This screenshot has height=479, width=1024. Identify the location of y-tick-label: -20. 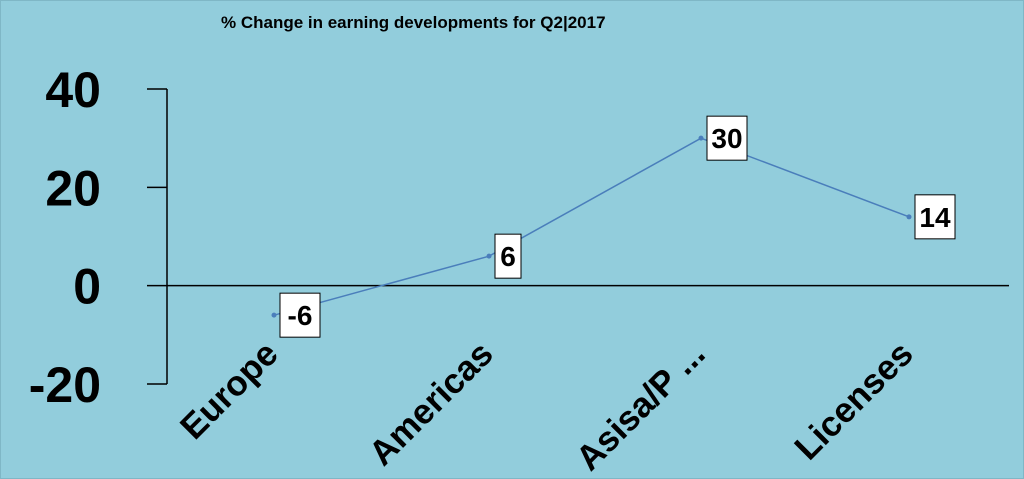
(65, 385).